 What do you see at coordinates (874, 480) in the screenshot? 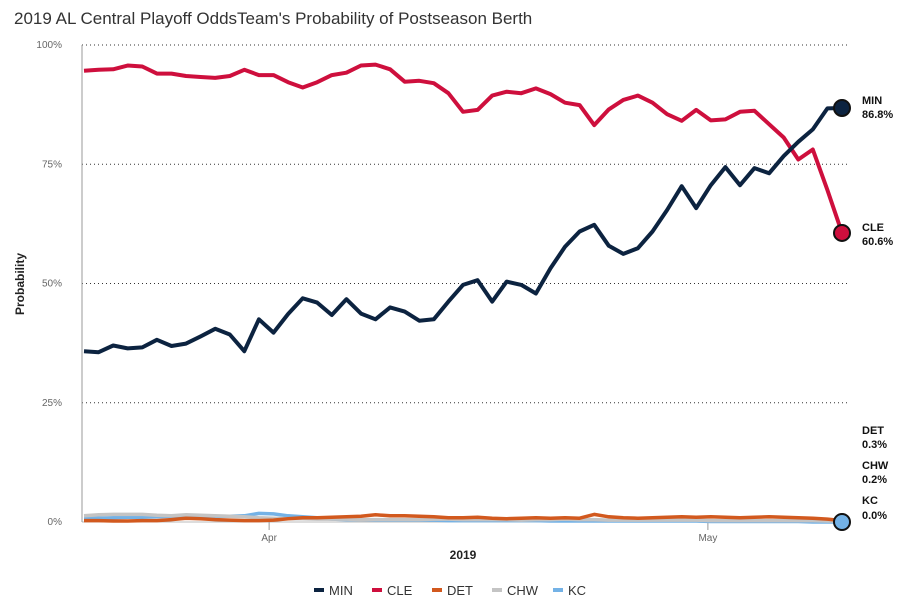
I see `end-label-value: 0.2%` at bounding box center [874, 480].